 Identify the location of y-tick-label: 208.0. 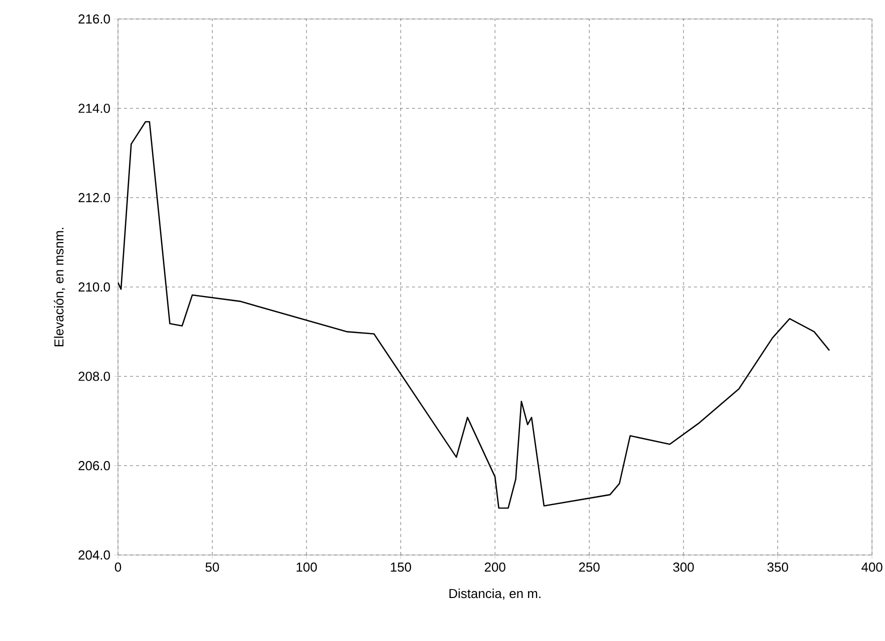
(94, 376).